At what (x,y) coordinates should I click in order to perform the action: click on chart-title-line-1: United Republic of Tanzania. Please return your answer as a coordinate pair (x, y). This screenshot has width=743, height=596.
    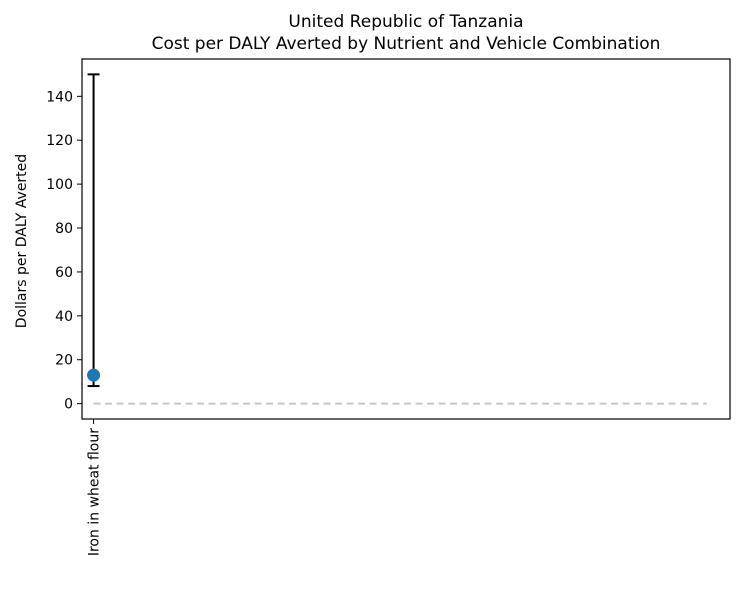
    Looking at the image, I should click on (405, 22).